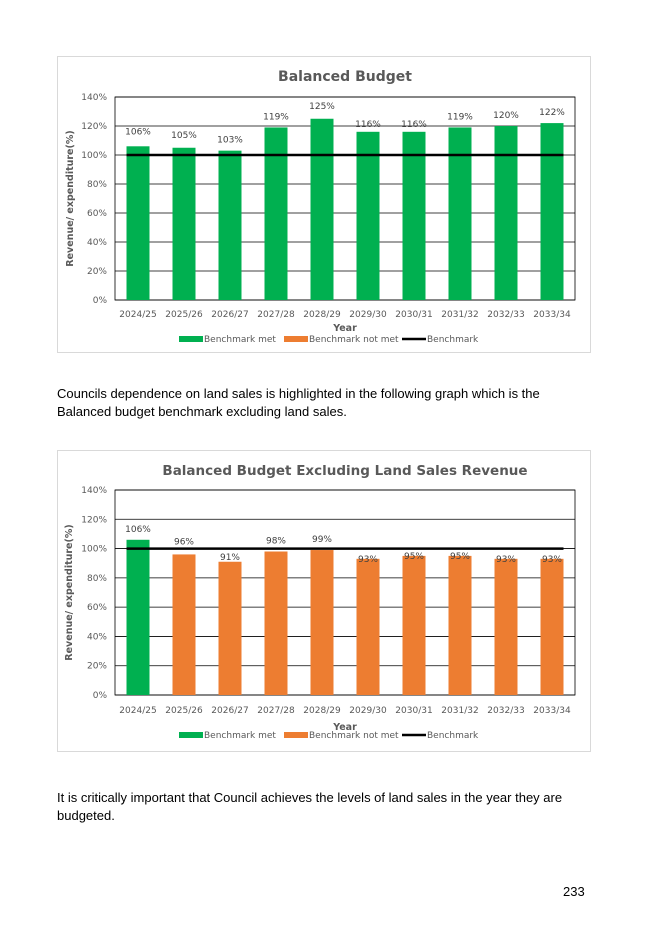 This screenshot has width=645, height=934. Describe the element at coordinates (506, 116) in the screenshot. I see `data-label: 120%` at that location.